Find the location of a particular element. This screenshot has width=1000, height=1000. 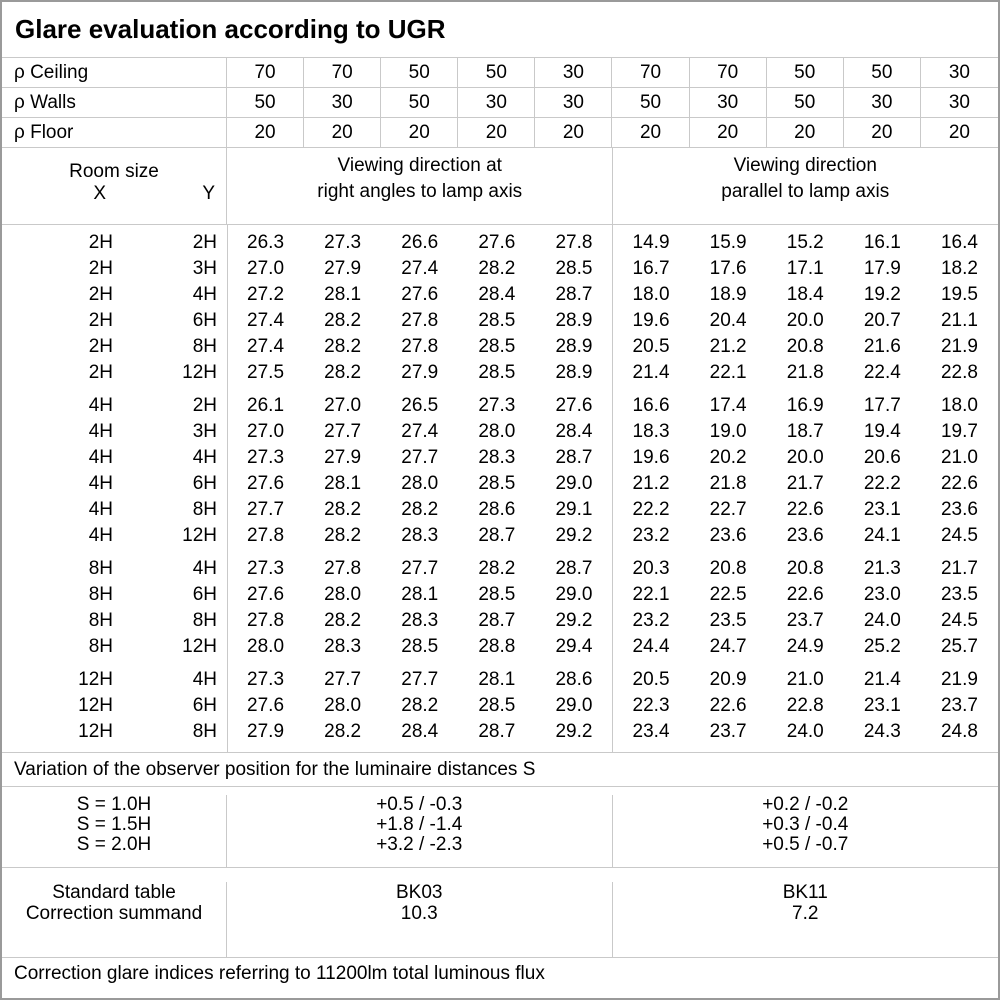

ugr-value: 27.4 is located at coordinates (420, 431).